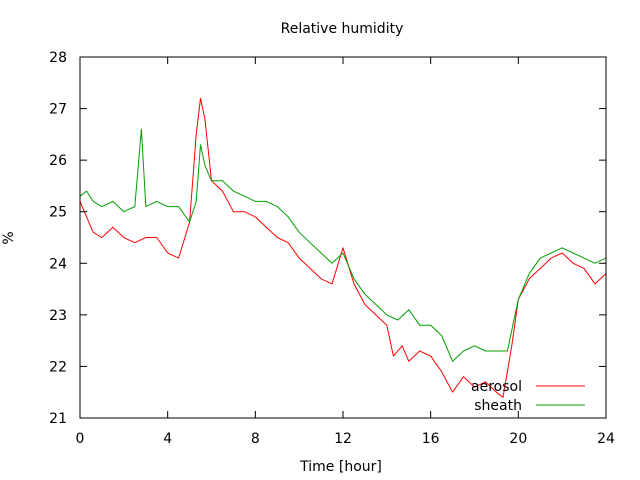 The height and width of the screenshot is (480, 640). Describe the element at coordinates (58, 264) in the screenshot. I see `y-tick-label: 24` at that location.